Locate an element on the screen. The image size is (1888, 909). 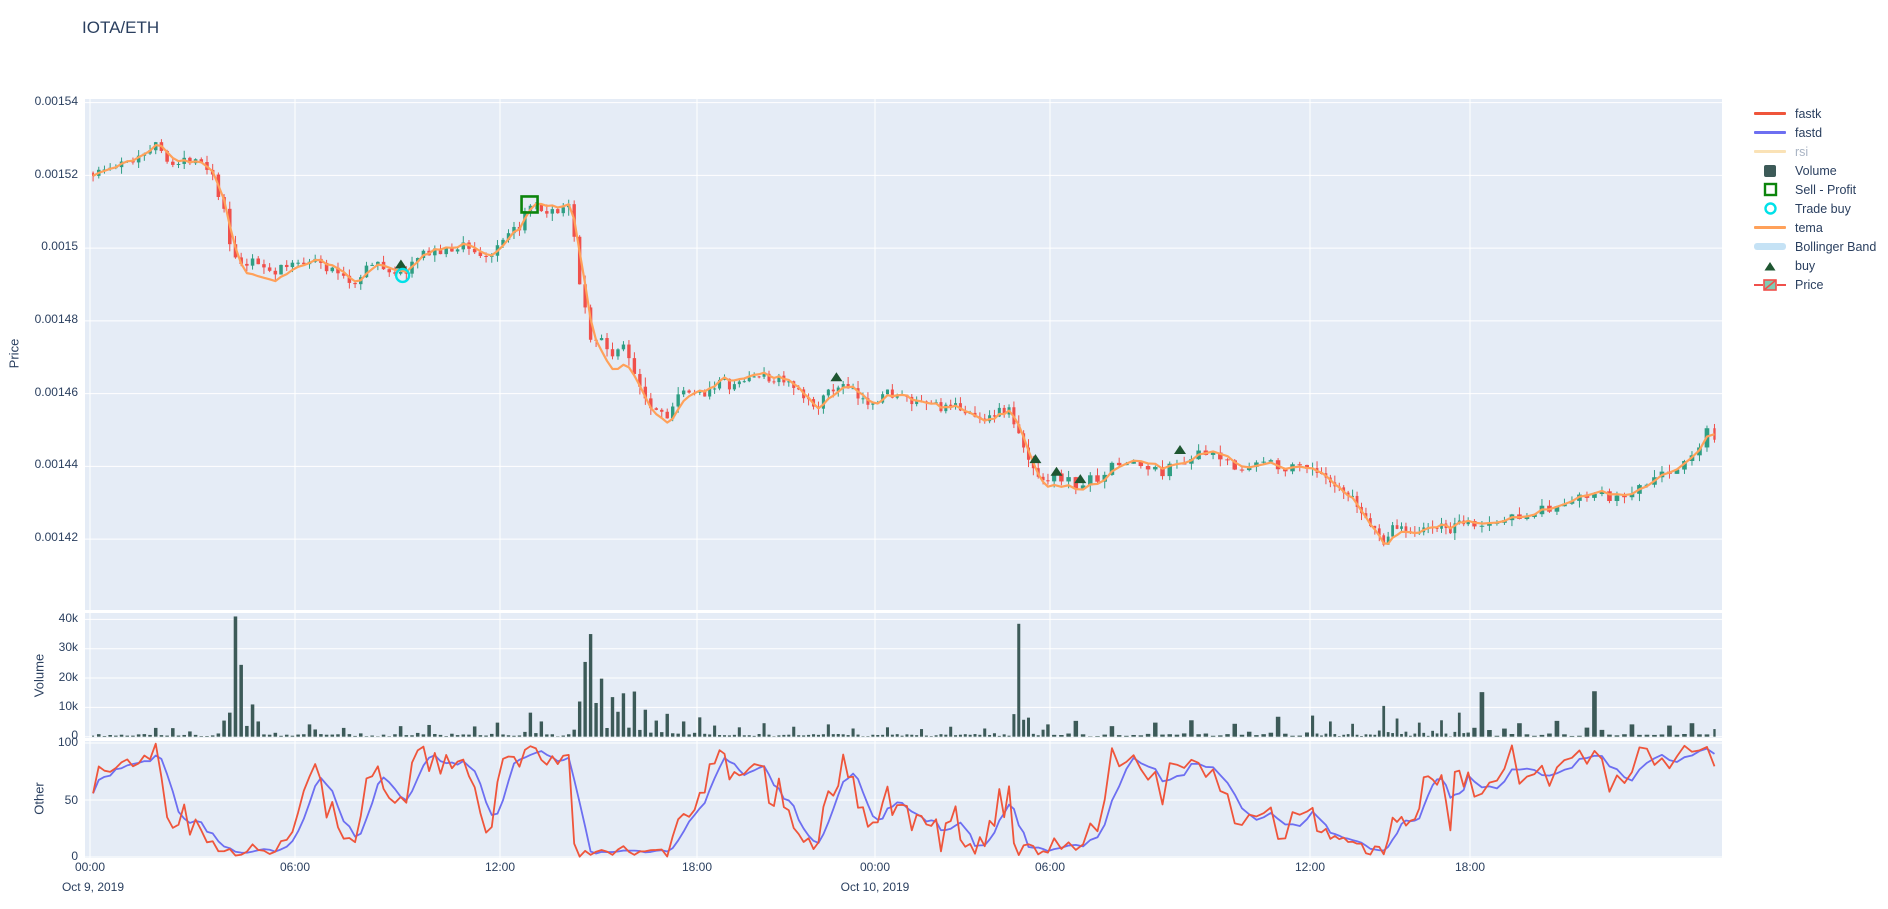
legend-label: Bollinger Band is located at coordinates (1836, 246).